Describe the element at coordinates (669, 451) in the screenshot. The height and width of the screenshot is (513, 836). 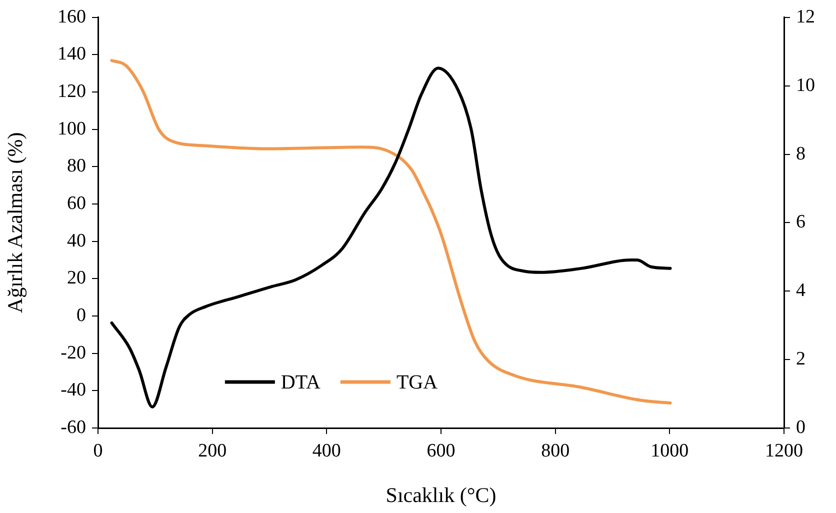
I see `x-tick-label: 1000` at that location.